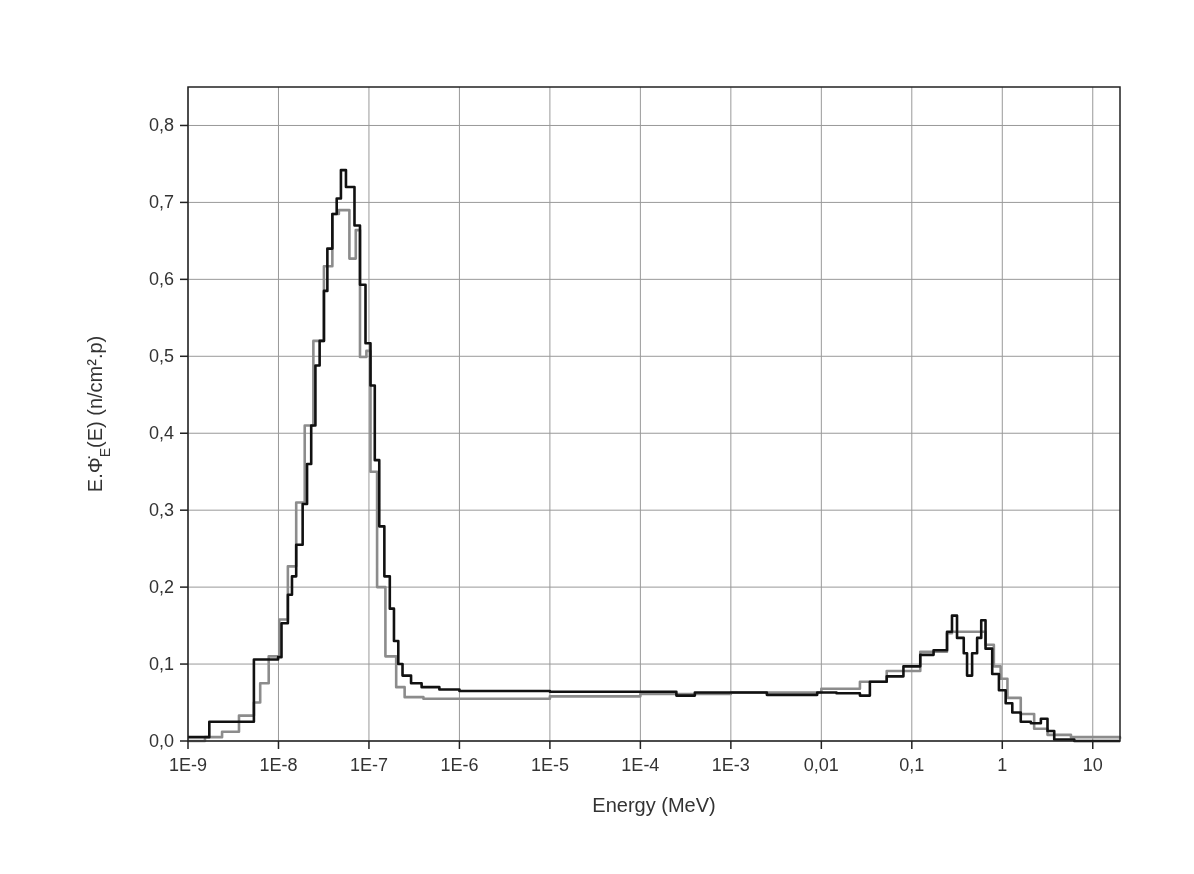  Describe the element at coordinates (1092, 765) in the screenshot. I see `x-tick-label: 10` at that location.